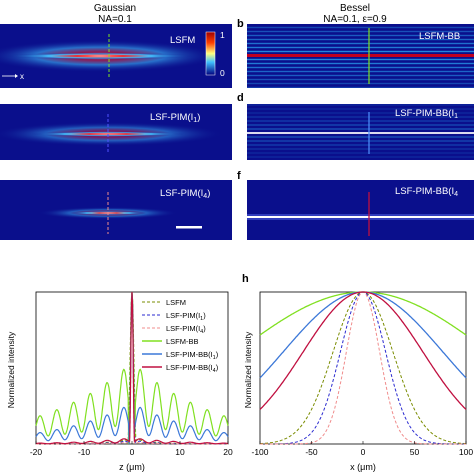 This screenshot has height=474, width=474. I want to click on chart-h-xticks: -100 -50 0 50 100, so click(362, 449).